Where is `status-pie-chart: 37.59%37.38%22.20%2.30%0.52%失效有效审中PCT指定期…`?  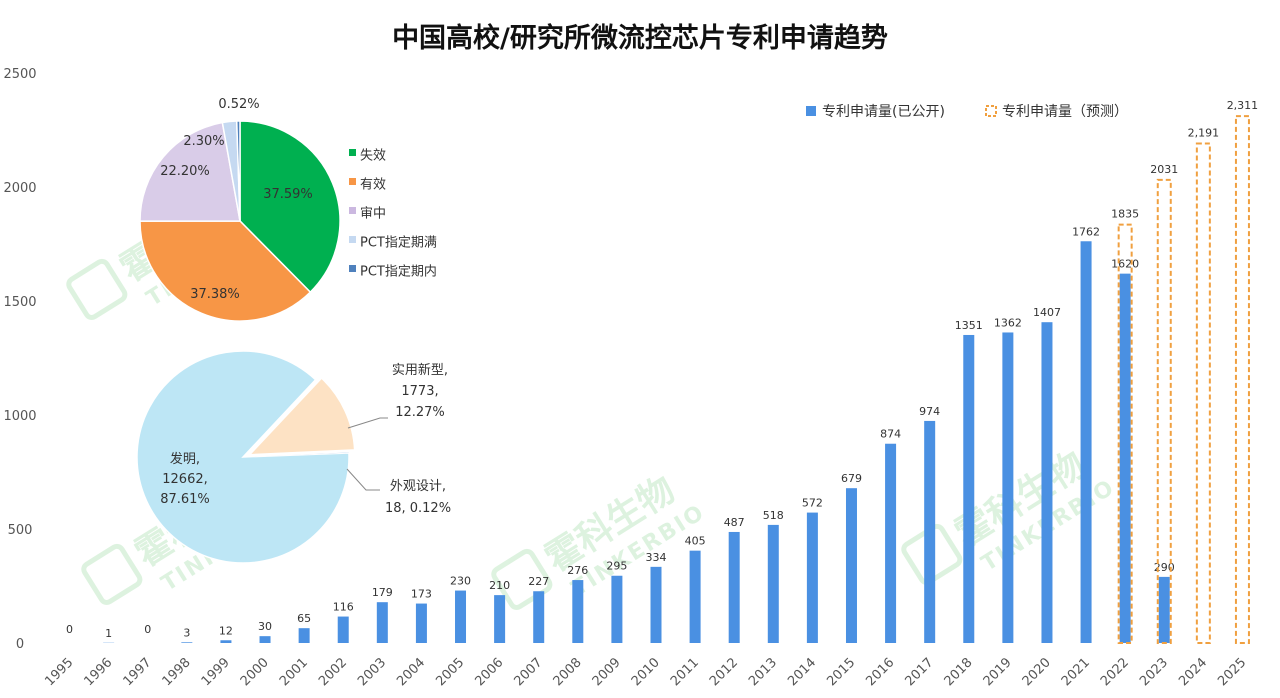
status-pie-chart: 37.59%37.38%22.20%2.30%0.52%失效有效审中PCT指定期… is located at coordinates (288, 209).